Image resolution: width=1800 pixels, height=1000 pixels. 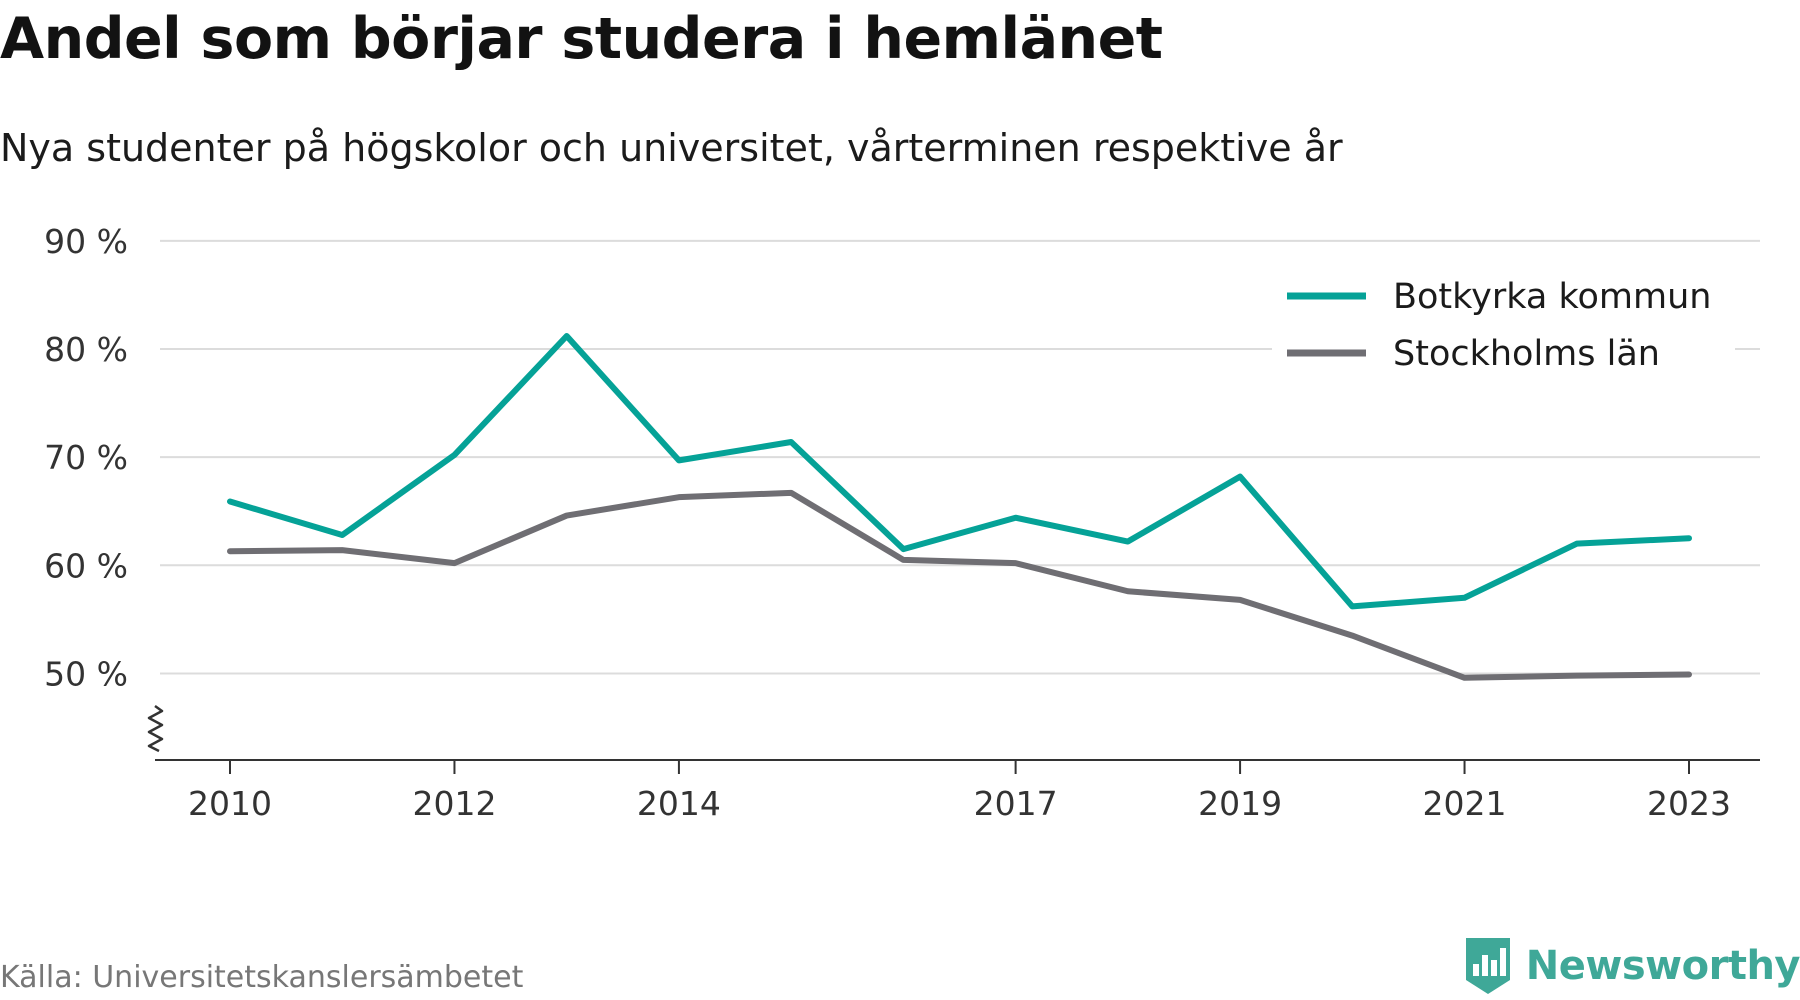 What do you see at coordinates (262, 977) in the screenshot?
I see `source-label: Källa: Universitetskanslersämbetet` at bounding box center [262, 977].